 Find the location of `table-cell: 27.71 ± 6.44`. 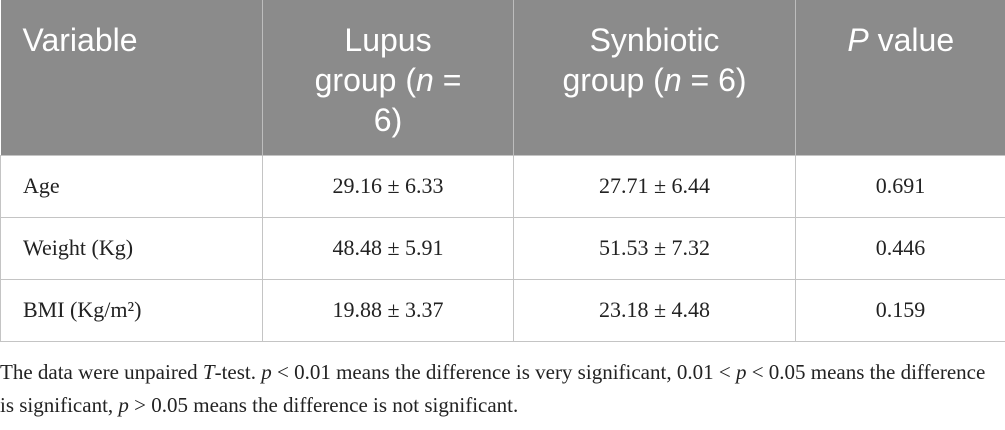

table-cell: 27.71 ± 6.44 is located at coordinates (654, 186).